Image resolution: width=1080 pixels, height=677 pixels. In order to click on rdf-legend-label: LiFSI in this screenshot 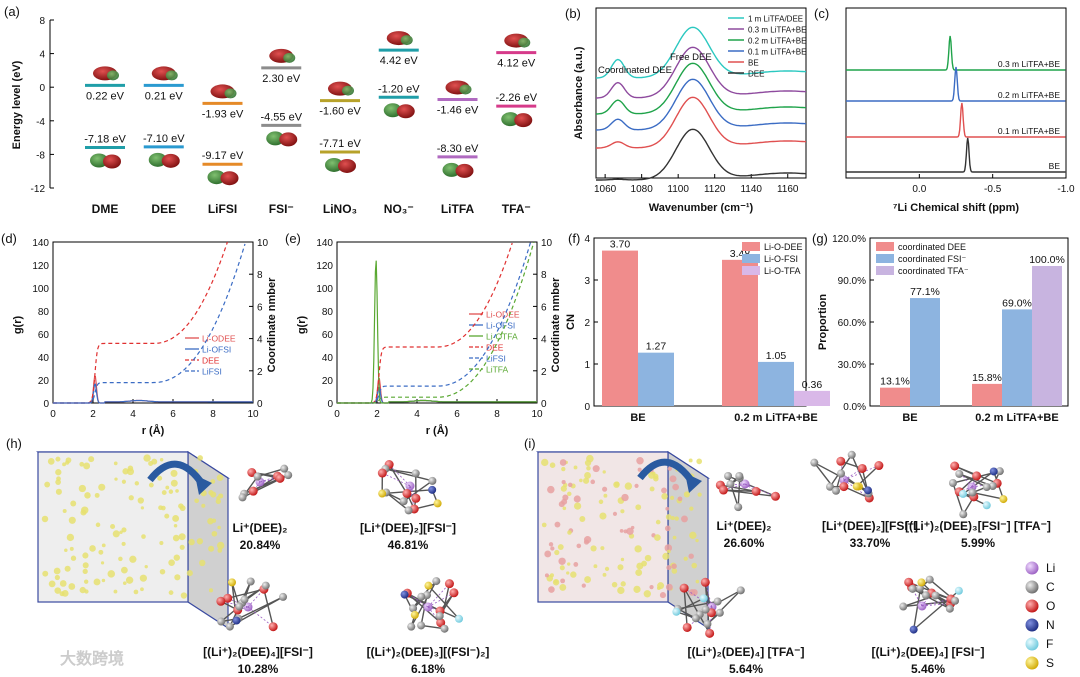, I will do `click(212, 372)`.